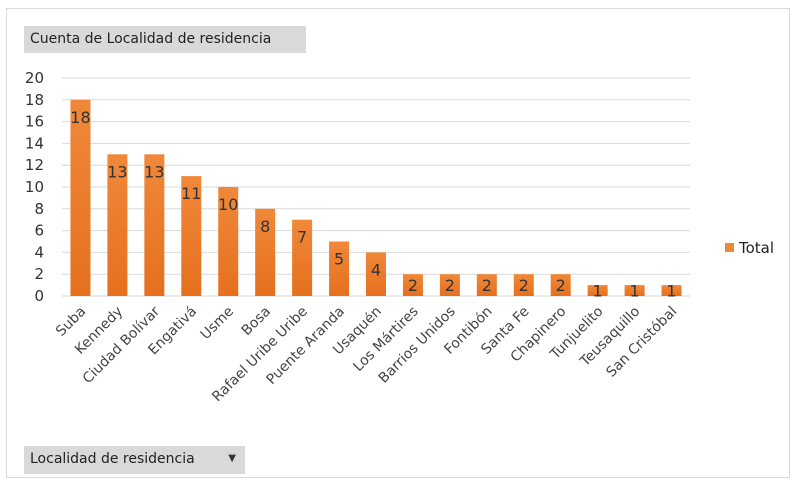 Image resolution: width=793 pixels, height=482 pixels. What do you see at coordinates (302, 237) in the screenshot?
I see `data-label: 7` at bounding box center [302, 237].